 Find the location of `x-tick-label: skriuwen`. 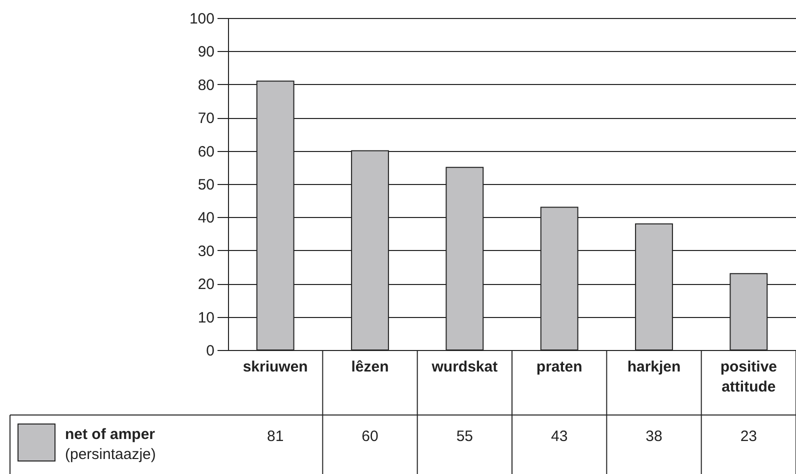

x-tick-label: skriuwen is located at coordinates (275, 367).